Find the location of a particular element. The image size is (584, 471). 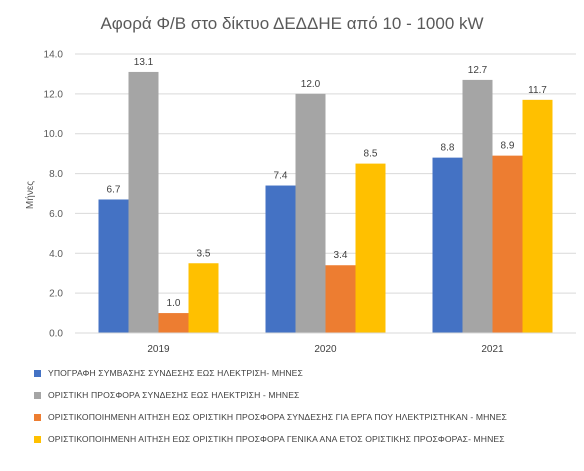

data-label: 8.5 is located at coordinates (371, 154).